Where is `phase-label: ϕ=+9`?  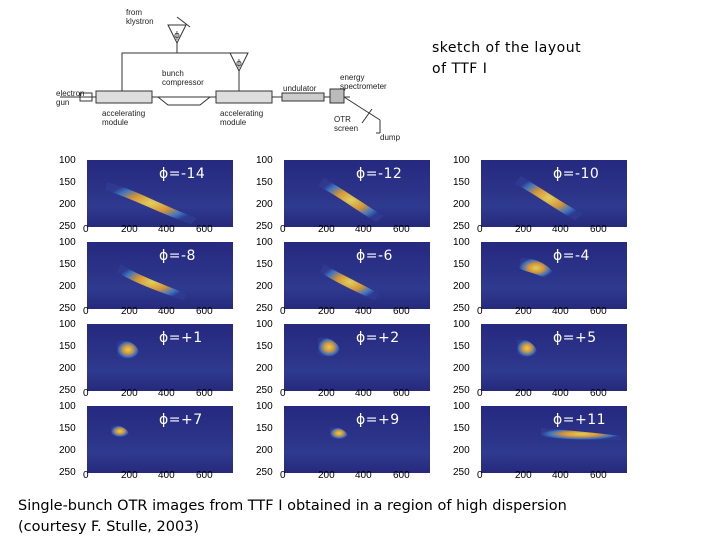
phase-label: ϕ=+9 is located at coordinates (378, 420).